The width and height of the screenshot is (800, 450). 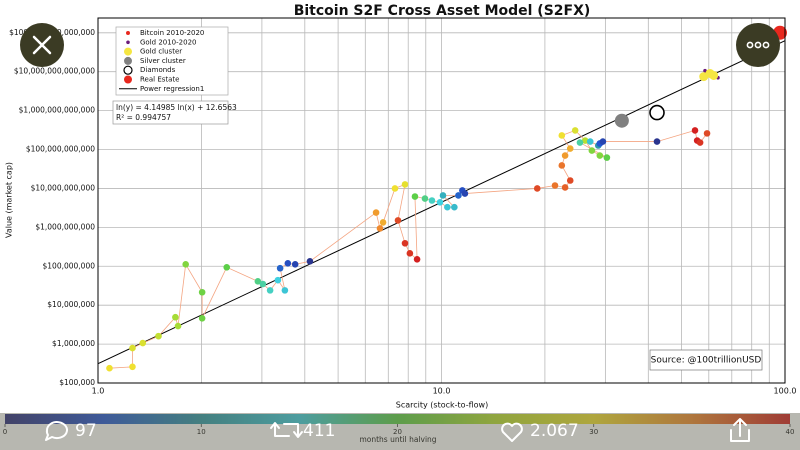 What do you see at coordinates (54, 71) in the screenshot?
I see `y-tick-label: $10,000,000,000,000` at bounding box center [54, 71].